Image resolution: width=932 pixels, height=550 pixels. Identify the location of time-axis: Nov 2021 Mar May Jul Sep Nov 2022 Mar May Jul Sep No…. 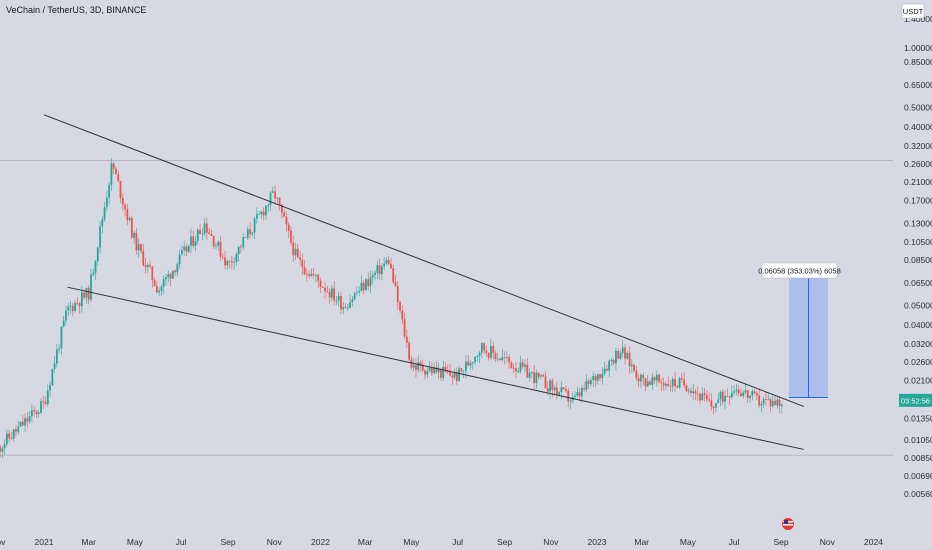
(441, 542).